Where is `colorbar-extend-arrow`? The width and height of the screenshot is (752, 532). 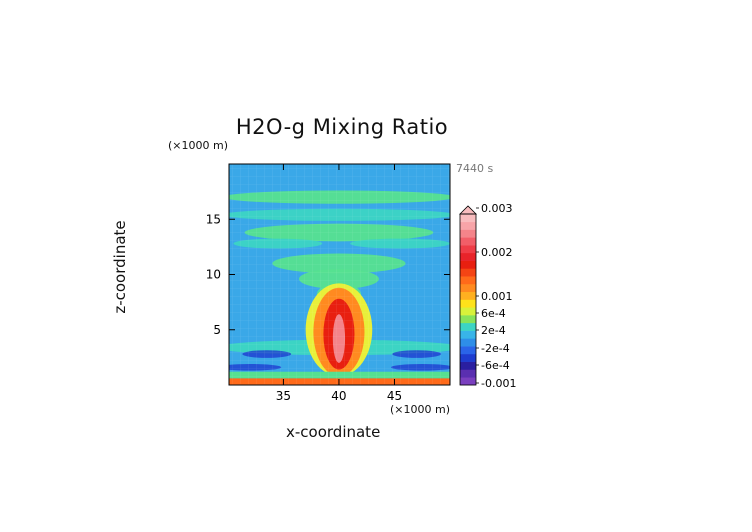 colorbar-extend-arrow is located at coordinates (468, 210).